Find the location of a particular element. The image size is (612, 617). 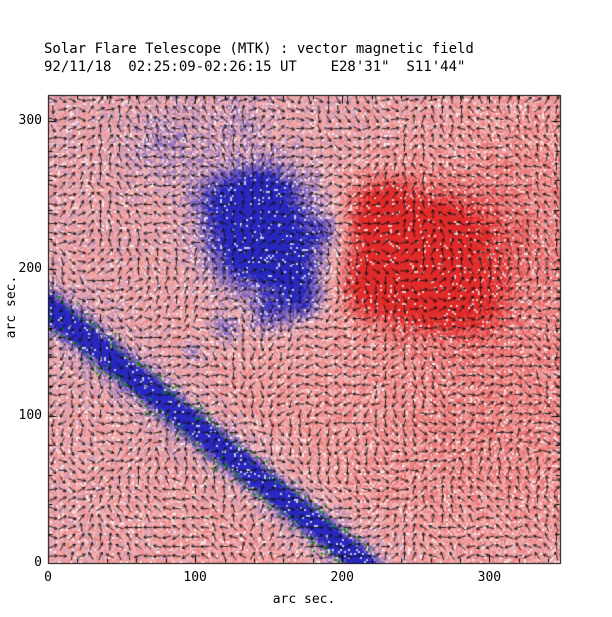

x-axis-label: arc sec. is located at coordinates (304, 599).